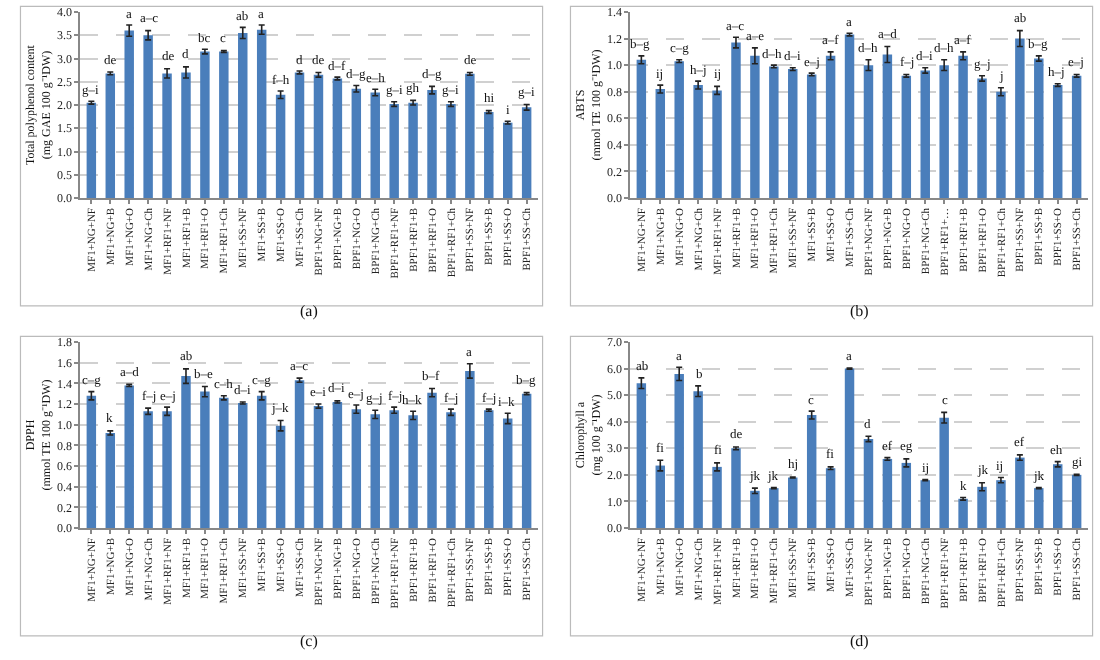 The height and width of the screenshot is (660, 1100). Describe the element at coordinates (860, 311) in the screenshot. I see `text: (b)` at that location.